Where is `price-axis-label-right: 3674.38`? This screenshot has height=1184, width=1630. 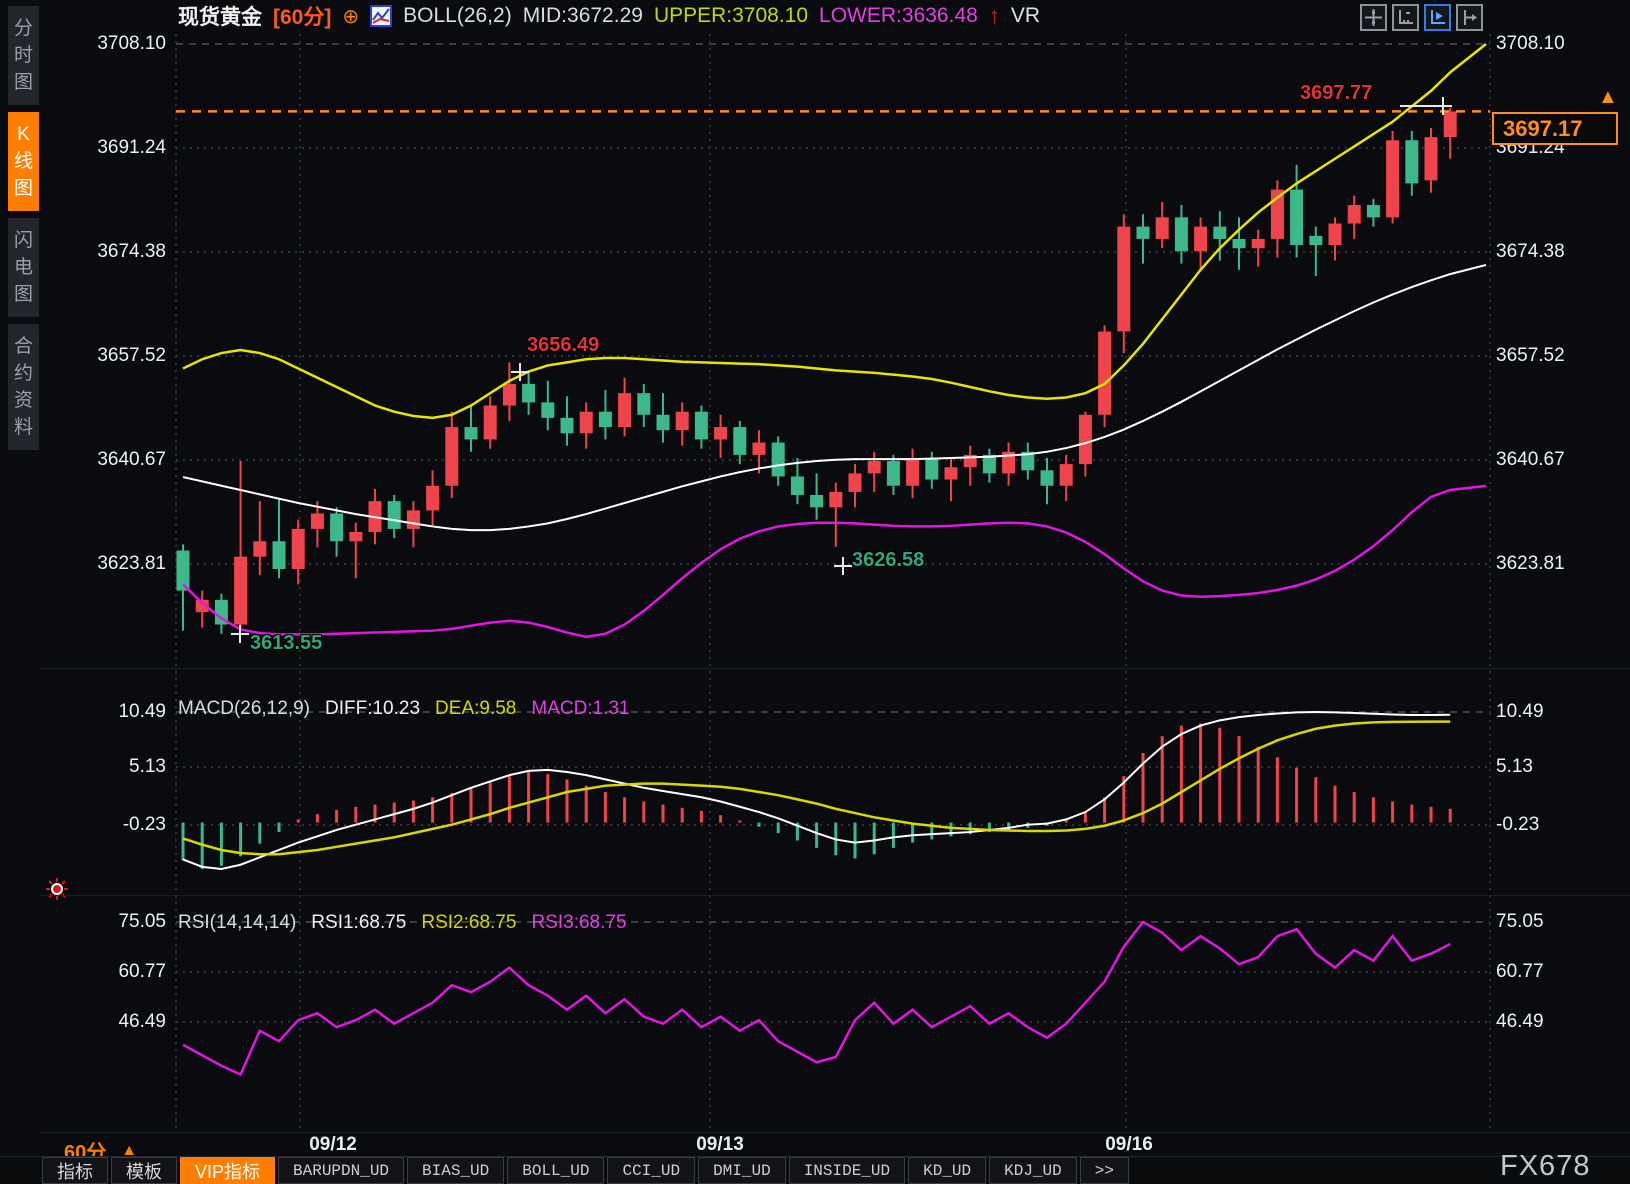
price-axis-label-right: 3674.38 is located at coordinates (1530, 251).